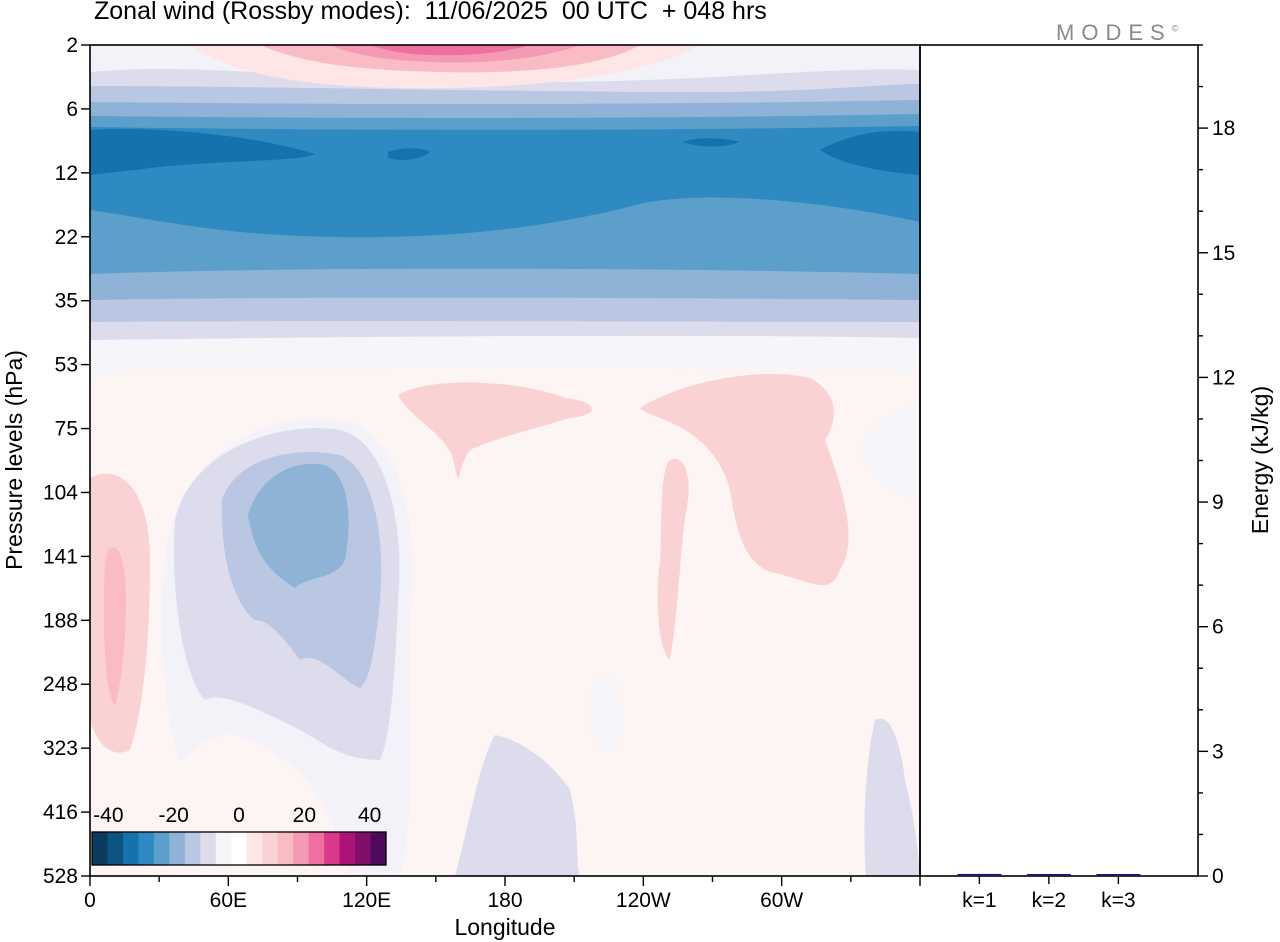 This screenshot has width=1280, height=942. Describe the element at coordinates (890, 452) in the screenshot. I see `weak-east-right` at that location.